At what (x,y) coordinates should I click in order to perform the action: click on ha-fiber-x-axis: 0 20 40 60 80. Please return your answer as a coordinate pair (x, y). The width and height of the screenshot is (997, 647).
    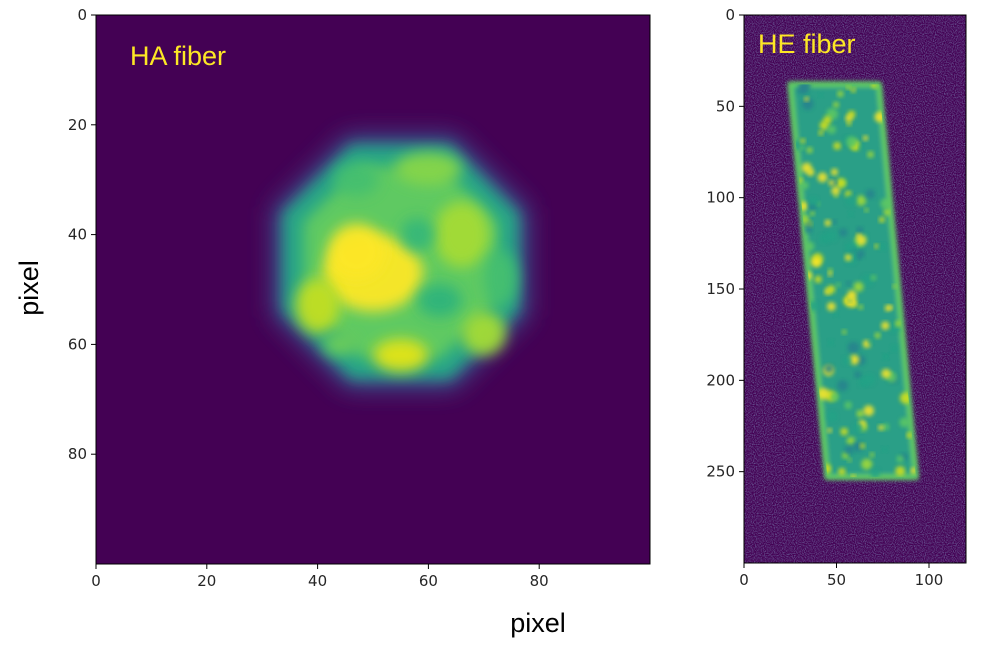
    Looking at the image, I should click on (320, 577).